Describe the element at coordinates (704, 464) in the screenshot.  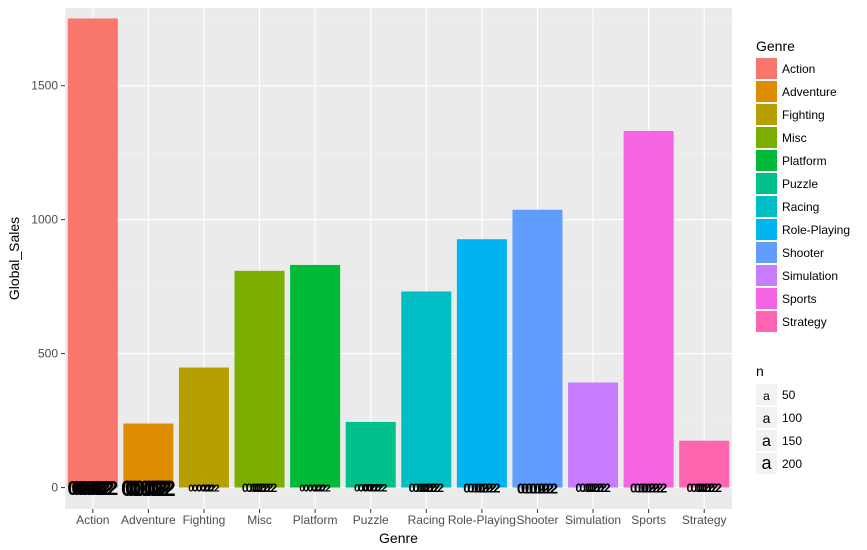
I see `bar-strategy` at that location.